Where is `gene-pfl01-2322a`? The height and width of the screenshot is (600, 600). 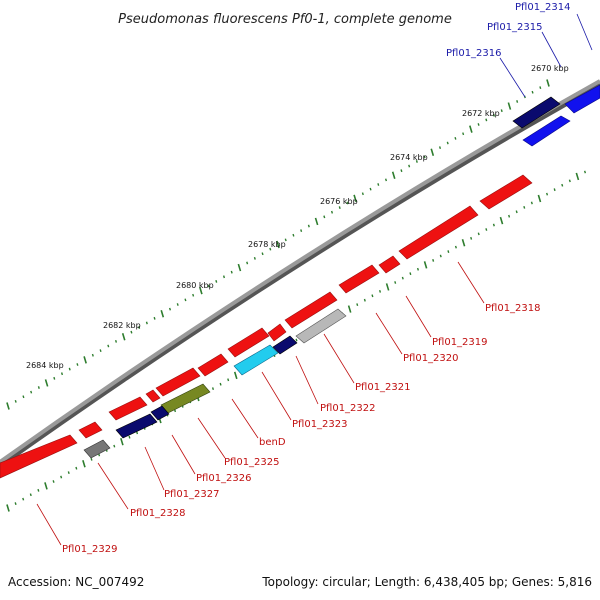 gene-pfl01-2322a is located at coordinates (277, 332).